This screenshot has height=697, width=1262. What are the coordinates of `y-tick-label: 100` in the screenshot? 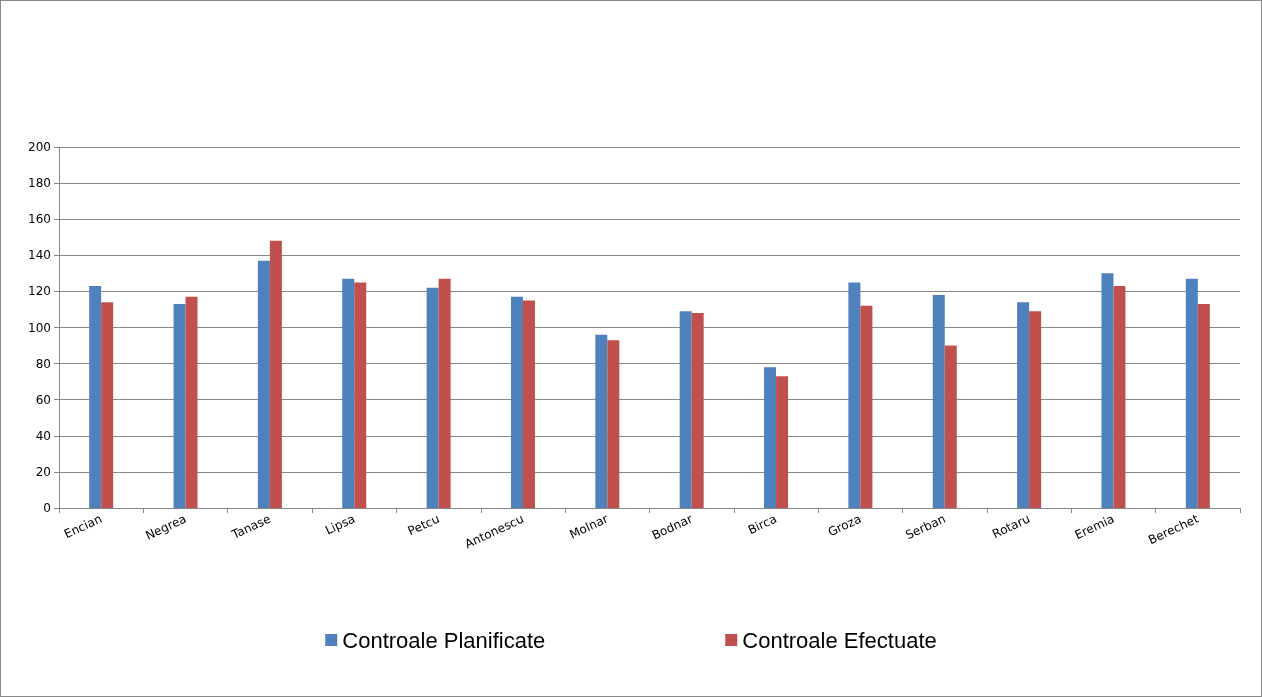 It's located at (39, 327).